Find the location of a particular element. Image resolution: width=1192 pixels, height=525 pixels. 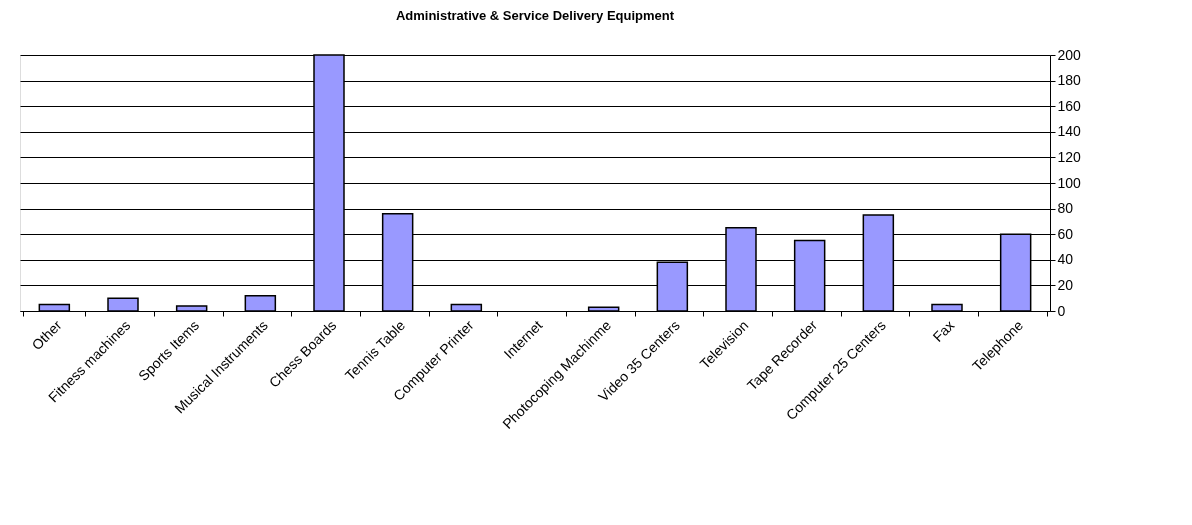

chart-title: Administrative & Service Delivery Equipment is located at coordinates (535, 15).